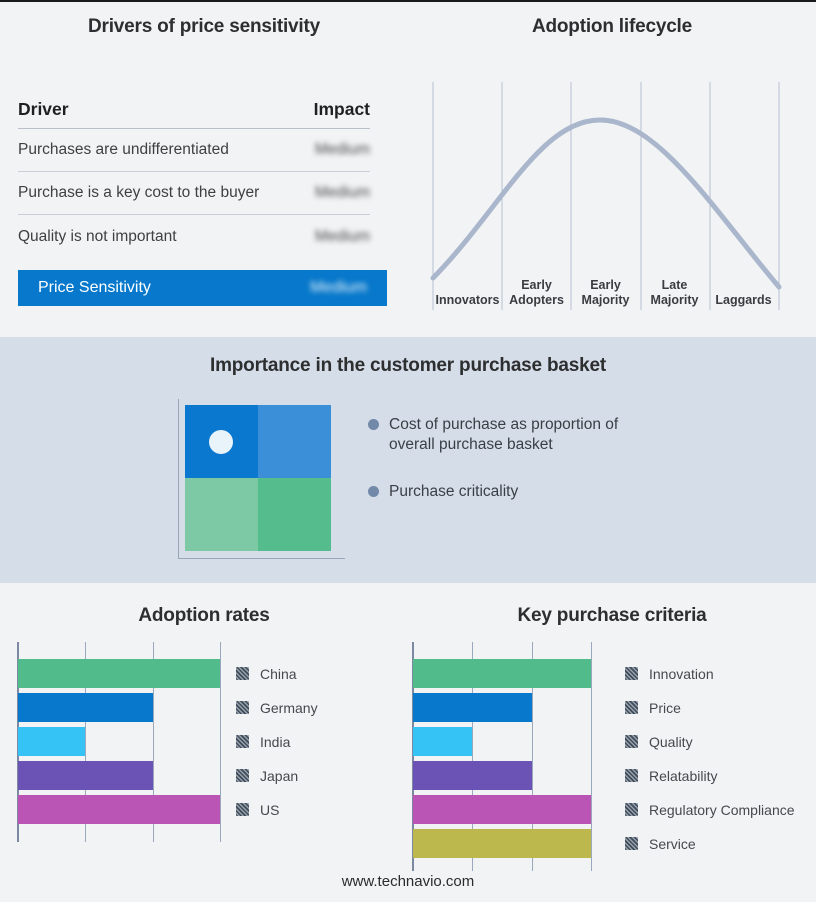 The width and height of the screenshot is (816, 902). Describe the element at coordinates (536, 292) in the screenshot. I see `stage-label-early-adopters: Early Adopters` at that location.